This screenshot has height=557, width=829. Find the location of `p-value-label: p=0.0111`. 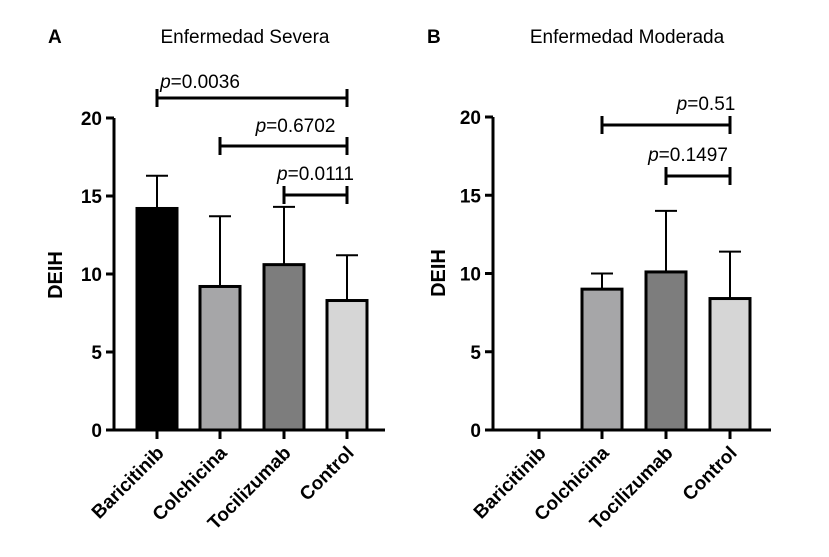

p-value-label: p=0.0111 is located at coordinates (315, 174).